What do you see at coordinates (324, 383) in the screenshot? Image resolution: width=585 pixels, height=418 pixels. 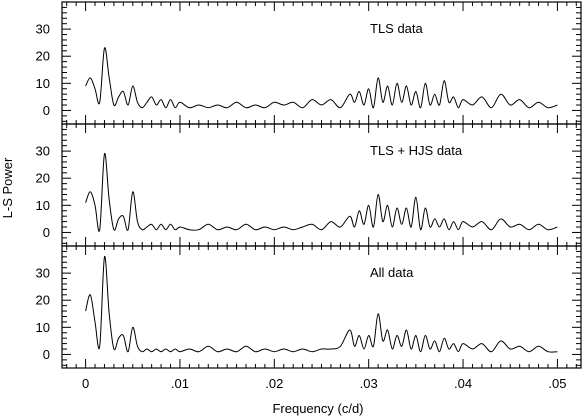 I see `x-axis: 0 .01 .02 .03 .04 .05` at bounding box center [324, 383].